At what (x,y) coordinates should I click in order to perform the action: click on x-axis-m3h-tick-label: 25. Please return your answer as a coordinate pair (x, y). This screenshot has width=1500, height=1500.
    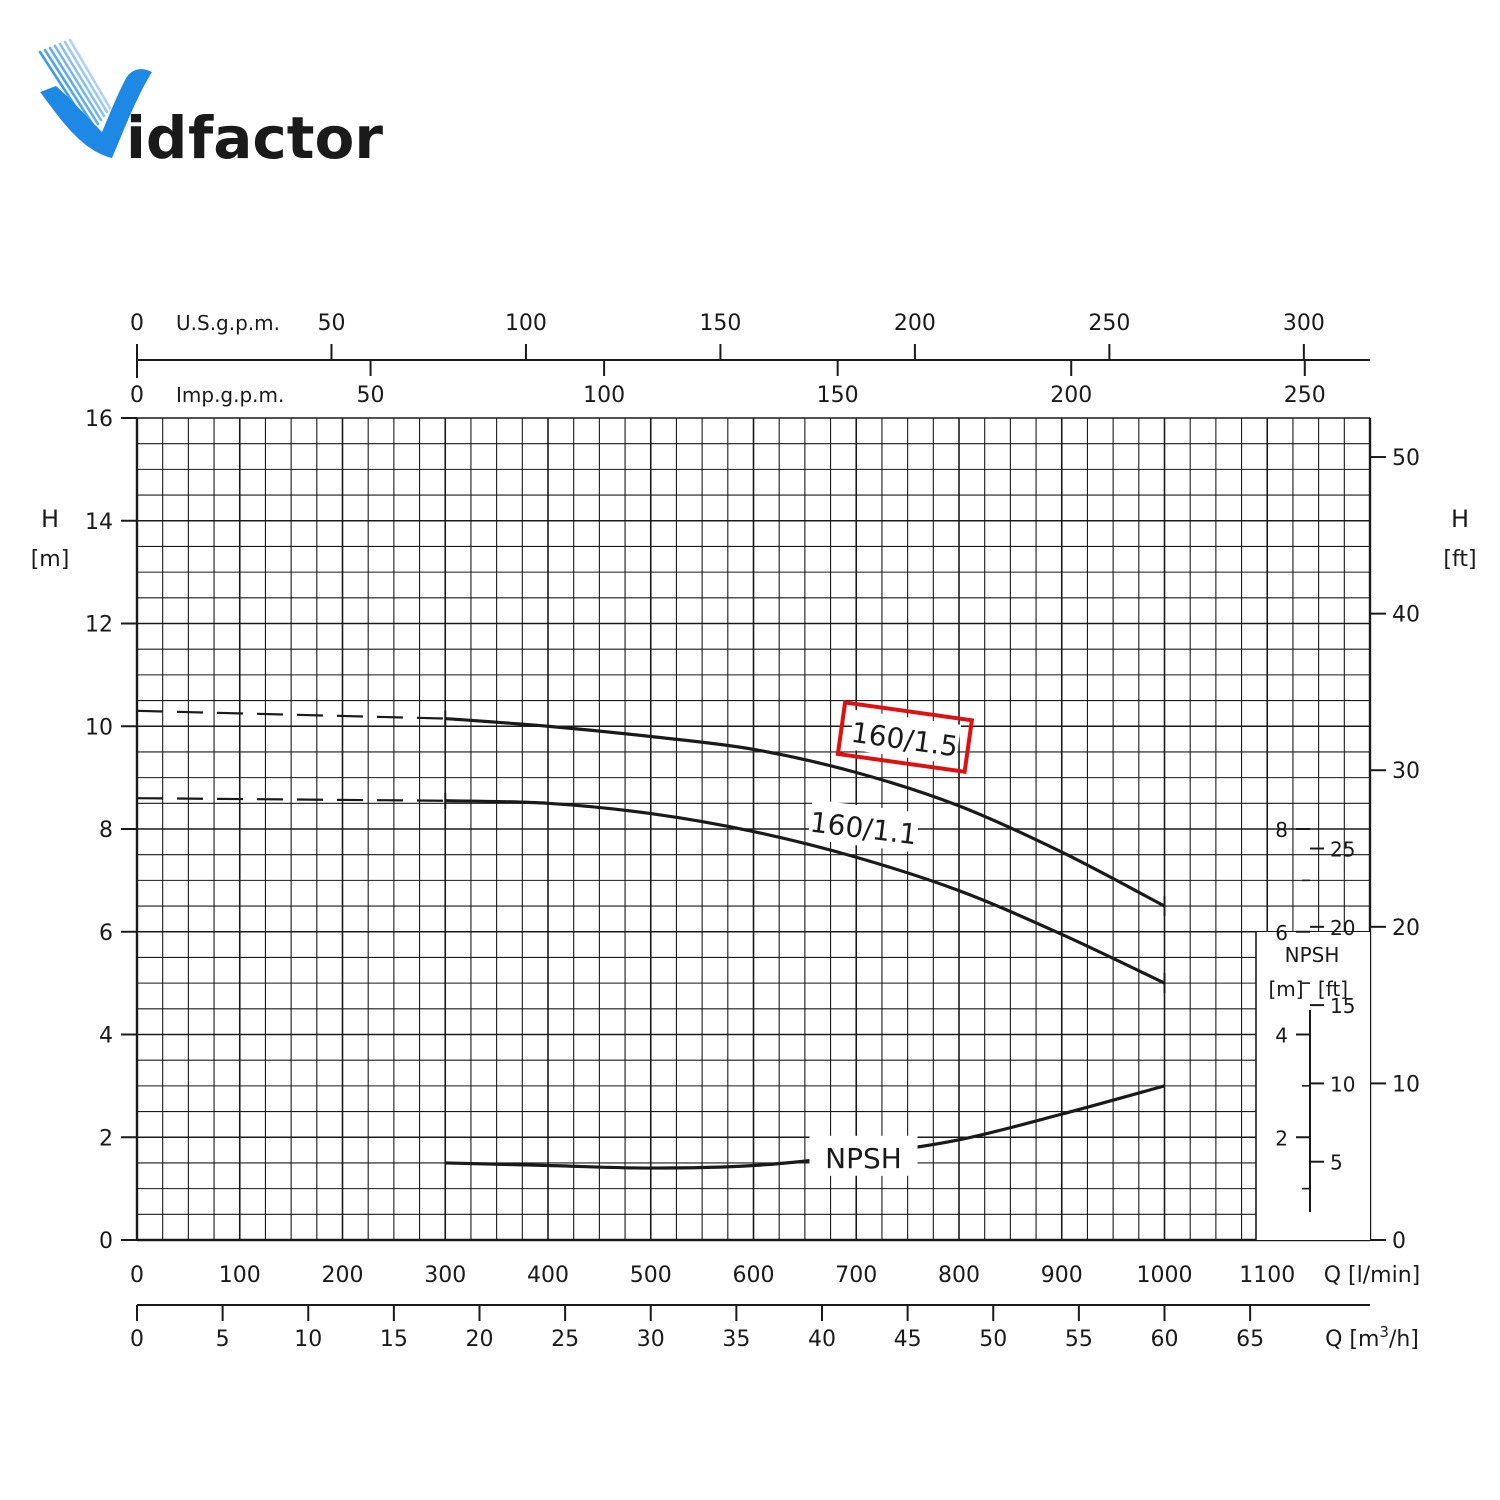
    Looking at the image, I should click on (565, 1339).